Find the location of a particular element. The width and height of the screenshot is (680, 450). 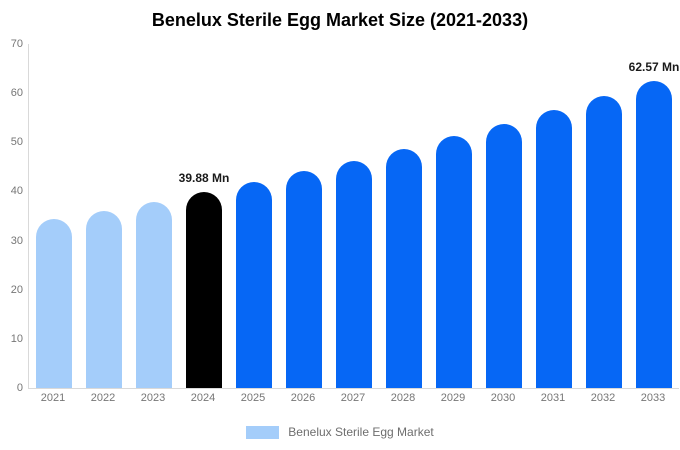

x-tick-label-2033: 2033 is located at coordinates (653, 398).